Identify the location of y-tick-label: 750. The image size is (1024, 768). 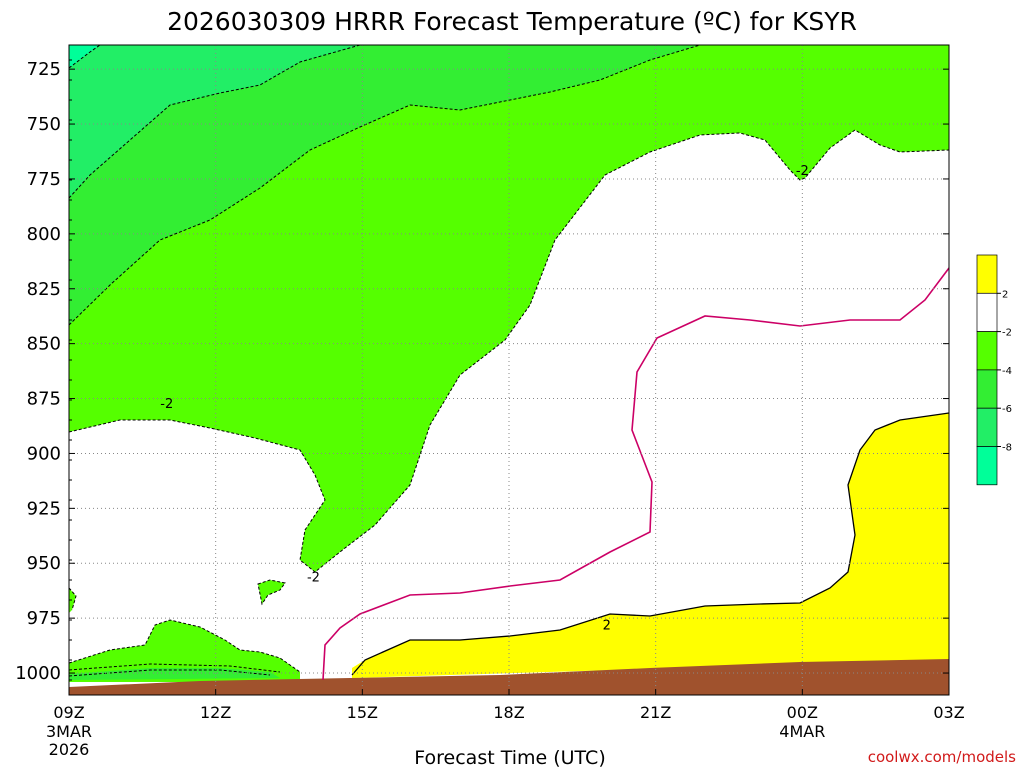
(44, 124).